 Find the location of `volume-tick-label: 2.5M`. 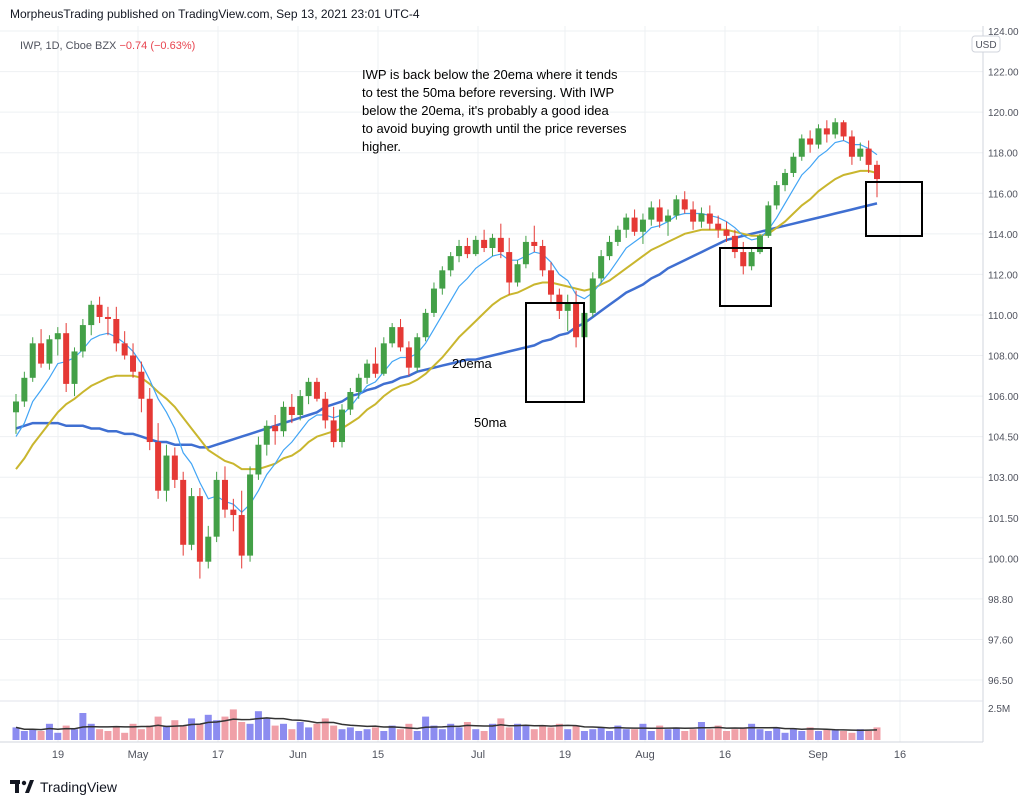

volume-tick-label: 2.5M is located at coordinates (999, 709).